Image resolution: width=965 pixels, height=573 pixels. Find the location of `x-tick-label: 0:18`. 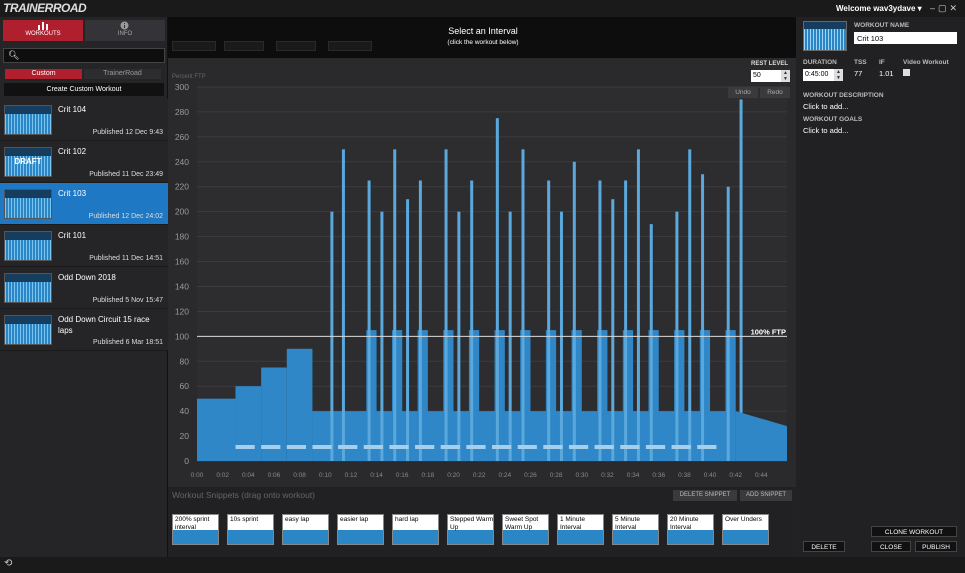

x-tick-label: 0:18 is located at coordinates (428, 475).